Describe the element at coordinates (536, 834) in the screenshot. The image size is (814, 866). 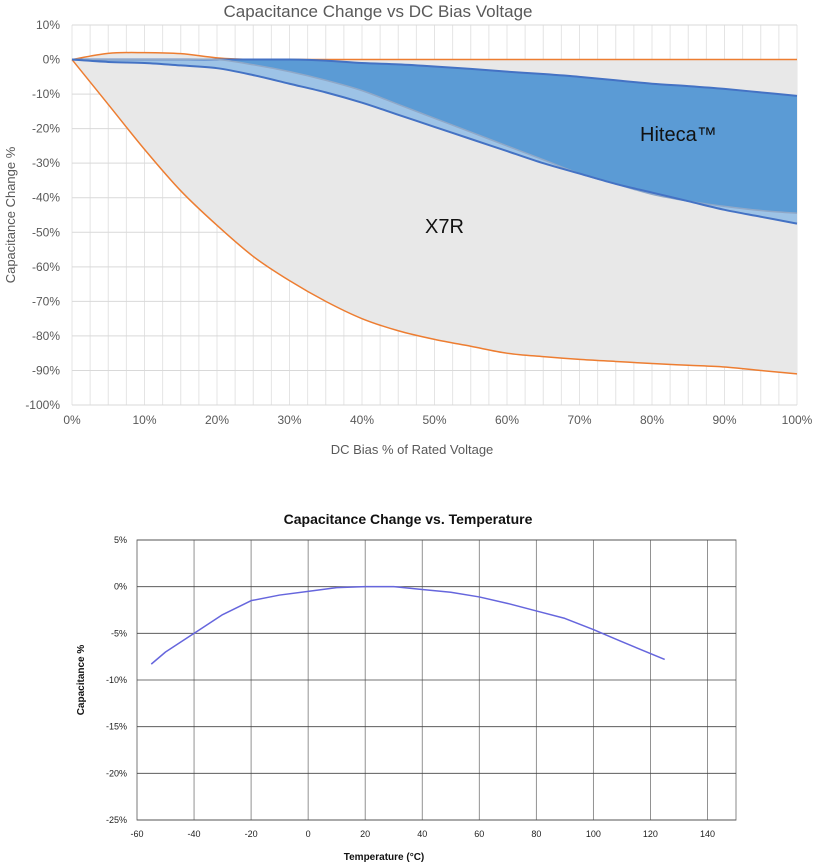
I see `x-tick-label: 80` at that location.